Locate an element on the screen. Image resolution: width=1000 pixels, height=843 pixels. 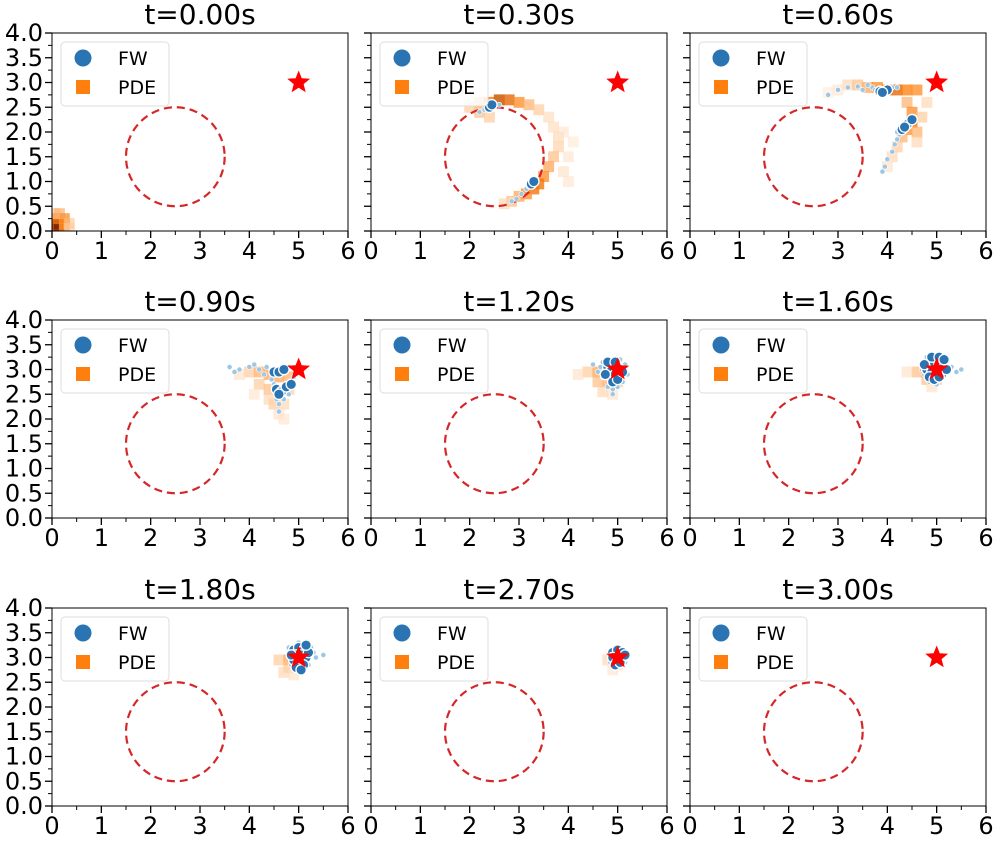
y-tick-label: 3.0 is located at coordinates (24, 370).